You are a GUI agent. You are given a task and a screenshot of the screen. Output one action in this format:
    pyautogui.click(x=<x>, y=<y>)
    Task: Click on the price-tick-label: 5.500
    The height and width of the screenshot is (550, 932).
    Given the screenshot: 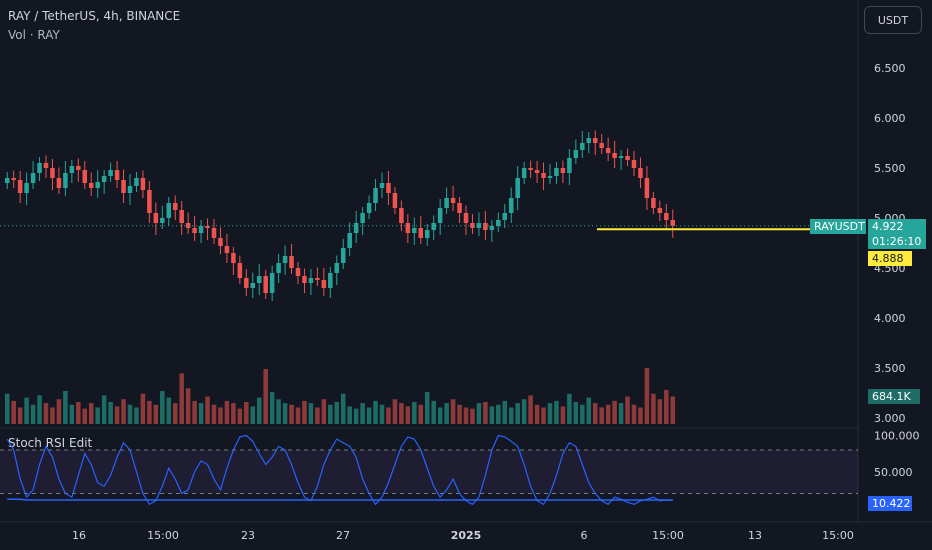 What is the action you would take?
    pyautogui.click(x=890, y=168)
    